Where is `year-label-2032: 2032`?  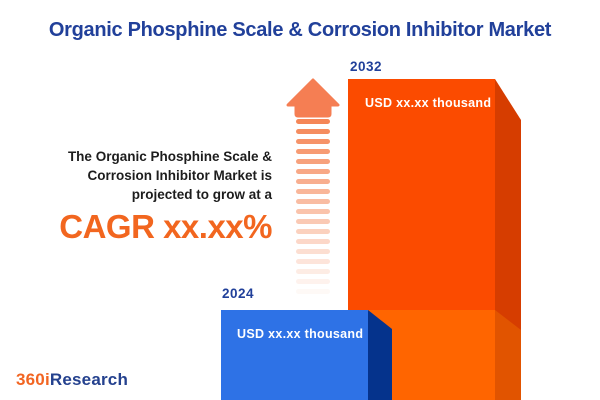
year-label-2032: 2032 is located at coordinates (366, 66).